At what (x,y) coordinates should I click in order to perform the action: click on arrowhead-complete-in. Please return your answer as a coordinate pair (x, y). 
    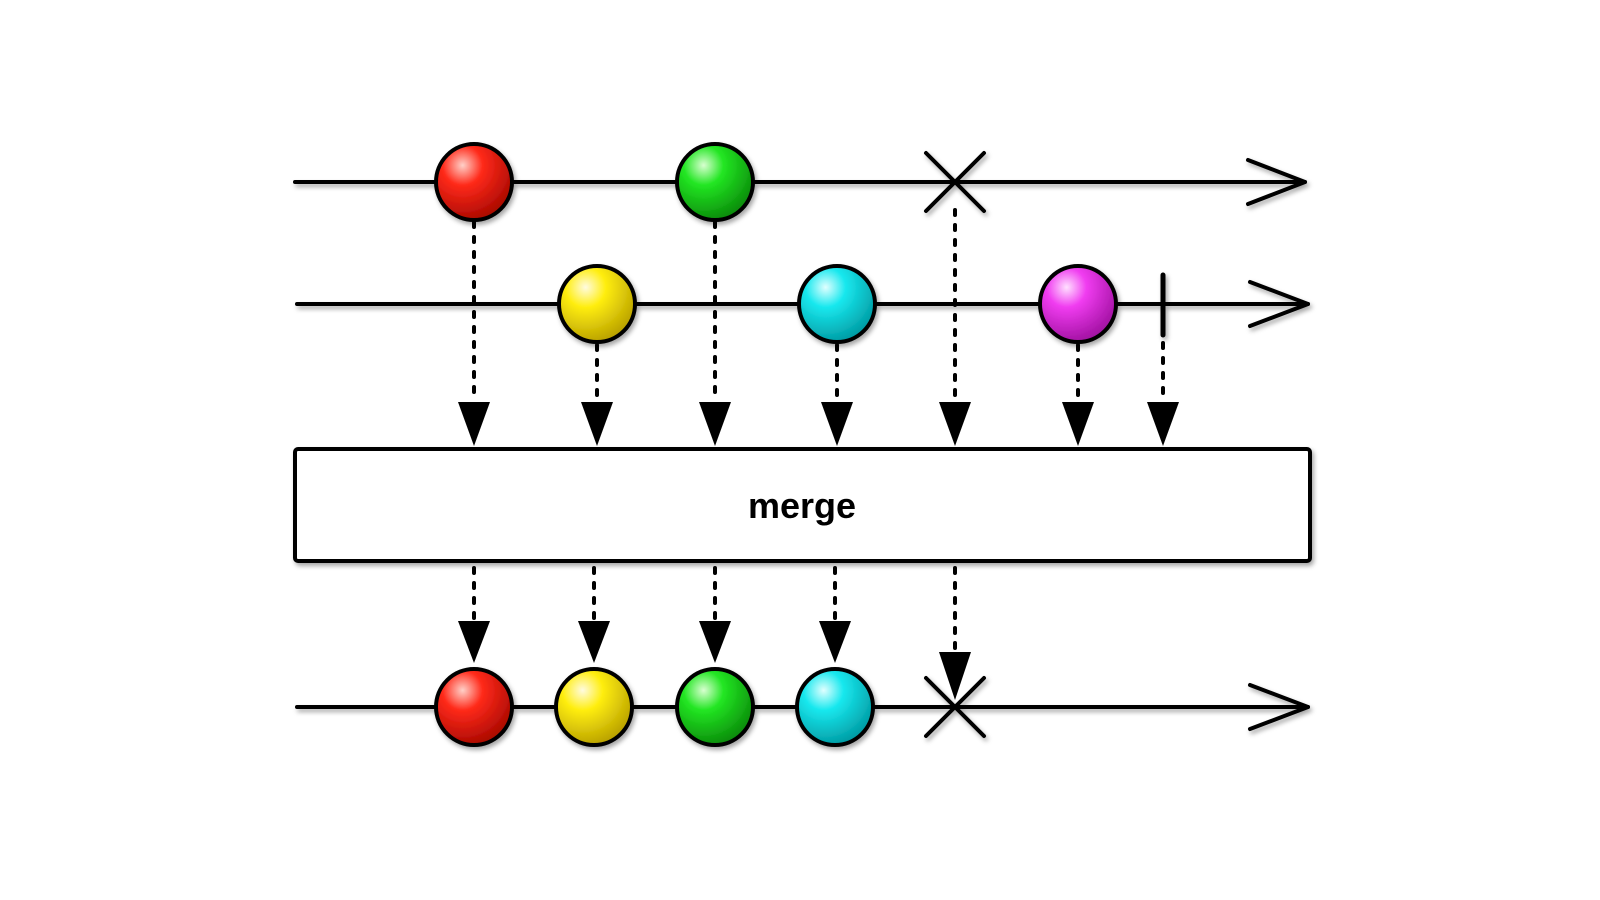
    Looking at the image, I should click on (1163, 424).